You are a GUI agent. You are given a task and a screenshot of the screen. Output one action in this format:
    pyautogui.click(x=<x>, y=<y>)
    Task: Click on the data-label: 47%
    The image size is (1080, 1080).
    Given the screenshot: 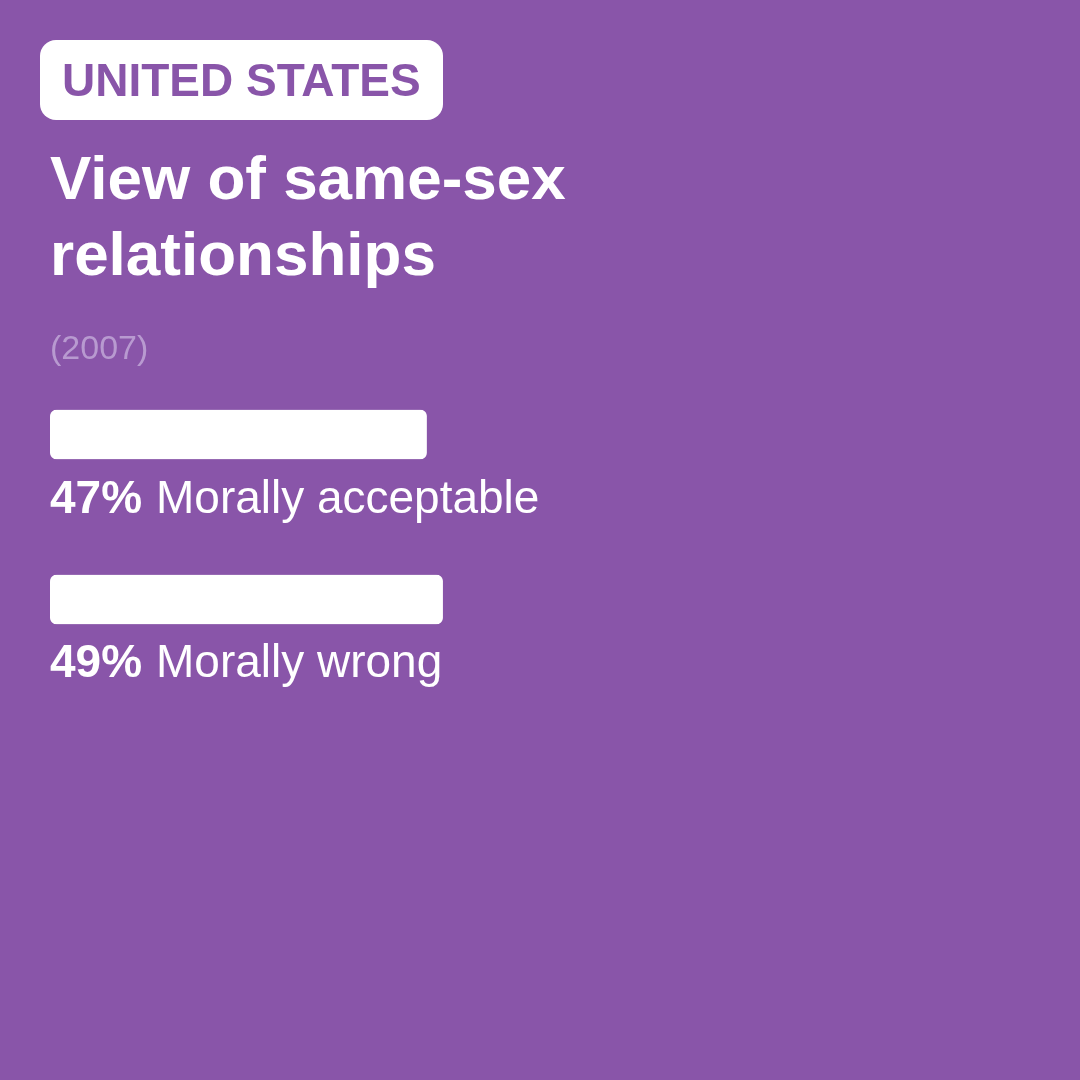 What is the action you would take?
    pyautogui.click(x=96, y=496)
    